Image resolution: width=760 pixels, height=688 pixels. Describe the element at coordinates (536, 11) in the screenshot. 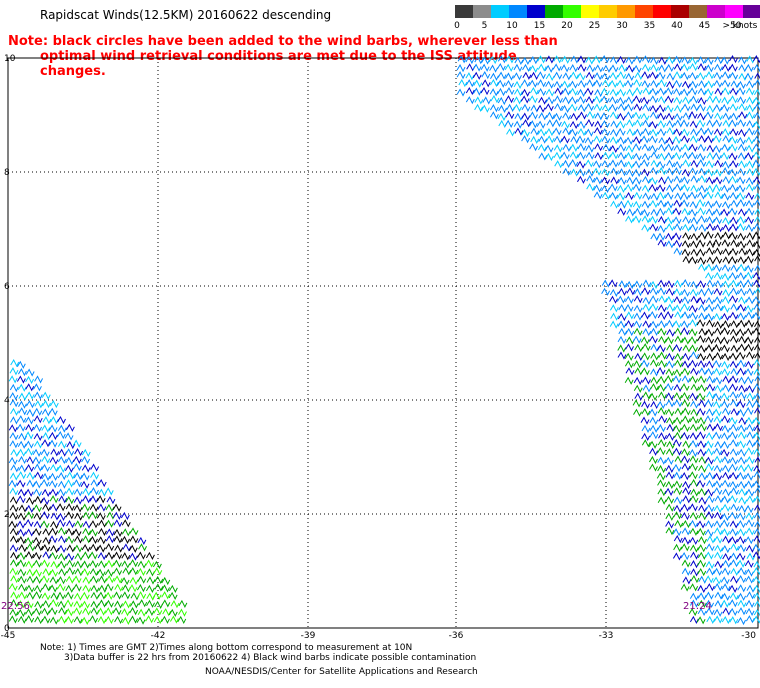

I see `color-swatch` at that location.